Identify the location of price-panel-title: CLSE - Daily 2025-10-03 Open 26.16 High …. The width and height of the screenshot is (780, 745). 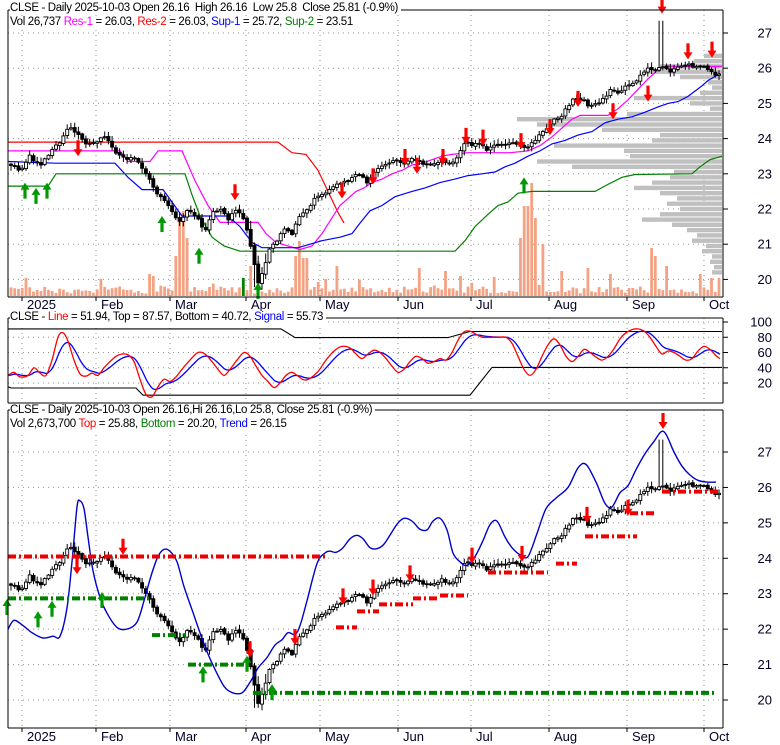
(205, 8).